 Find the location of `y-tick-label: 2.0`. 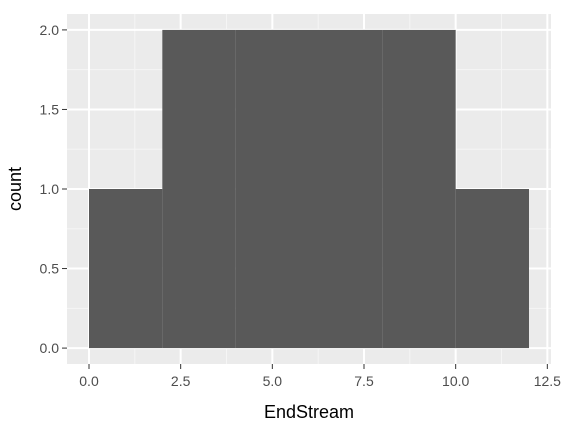

y-tick-label: 2.0 is located at coordinates (50, 30).